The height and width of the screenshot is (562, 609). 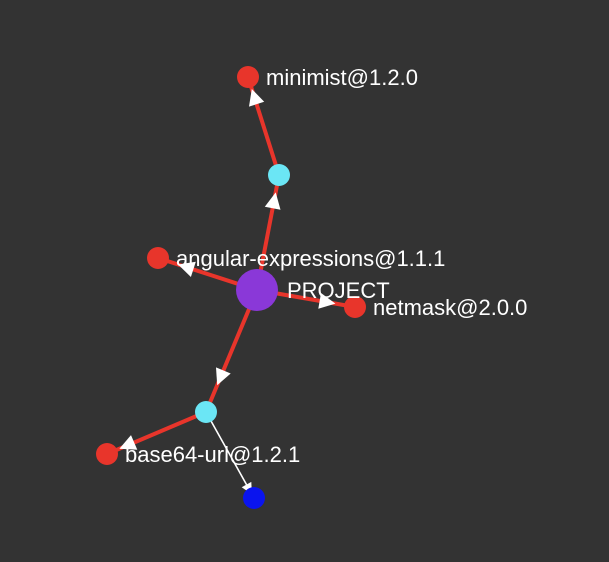 What do you see at coordinates (327, 301) in the screenshot?
I see `arrowhead-project-to-netmask` at bounding box center [327, 301].